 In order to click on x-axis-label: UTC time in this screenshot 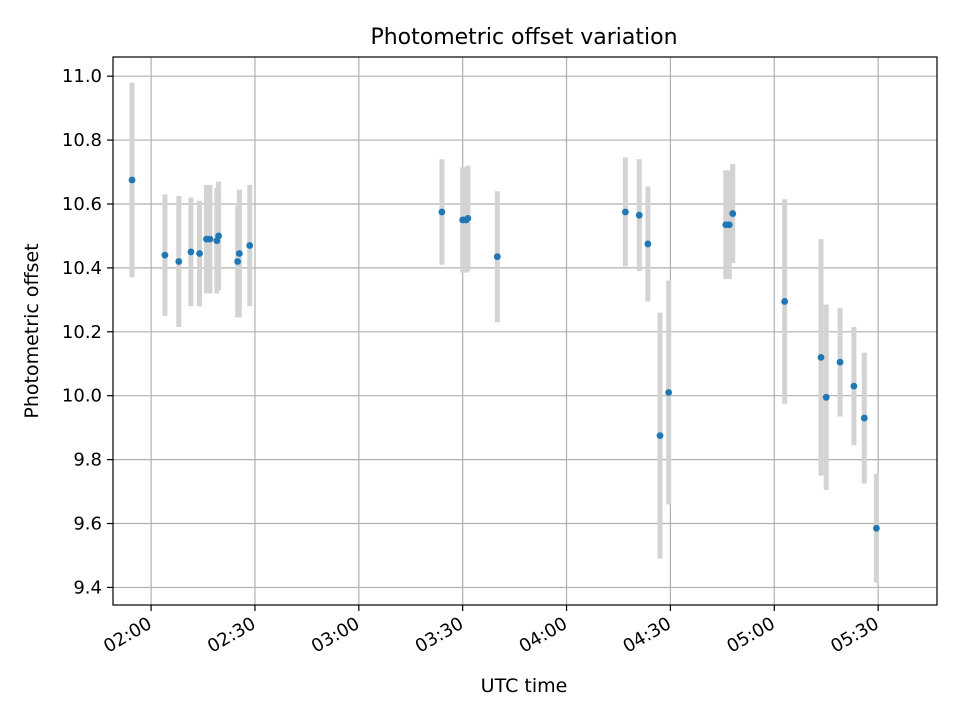, I will do `click(524, 686)`.